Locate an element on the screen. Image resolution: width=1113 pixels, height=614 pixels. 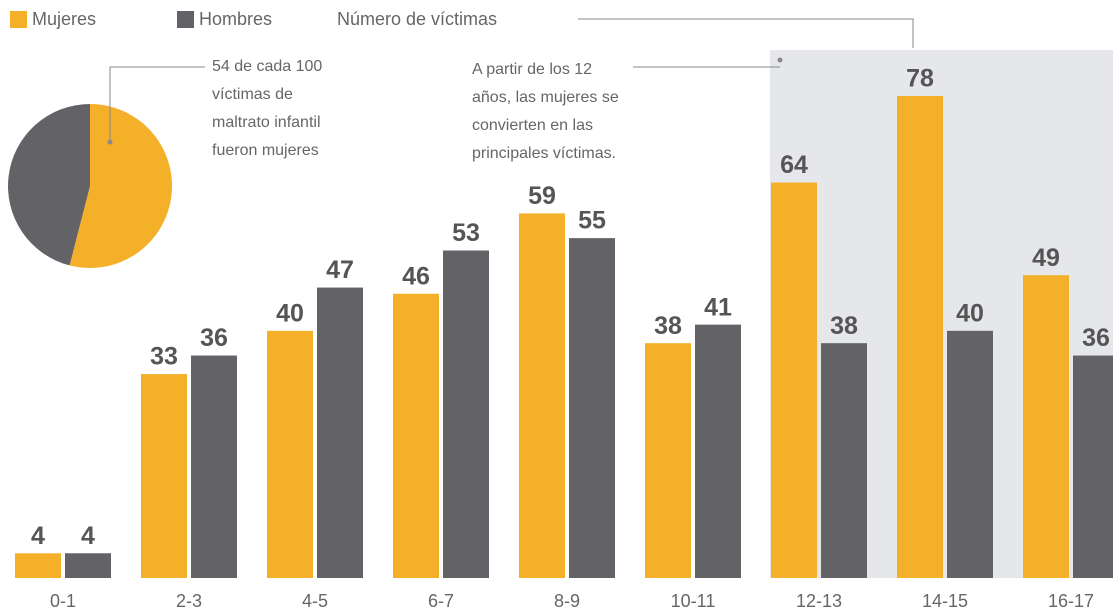
x-tick-label: 0-1 is located at coordinates (63, 601).